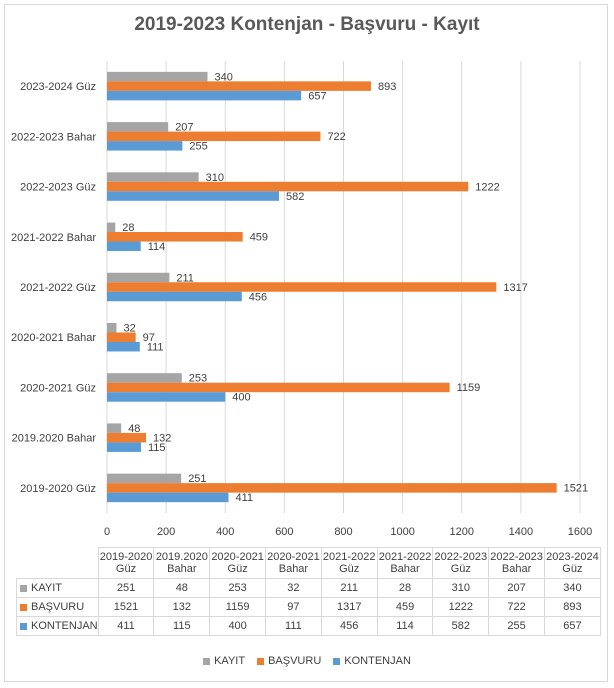 The image size is (614, 688). I want to click on table-cell: 48, so click(182, 588).